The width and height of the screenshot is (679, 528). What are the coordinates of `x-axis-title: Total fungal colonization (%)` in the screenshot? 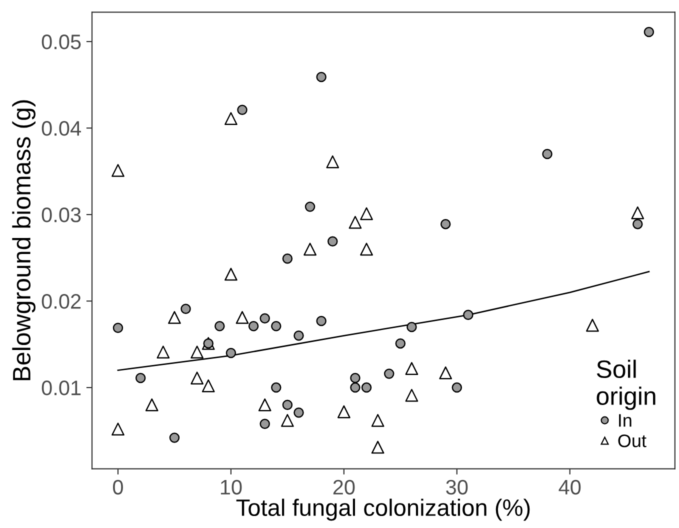 It's located at (383, 509).